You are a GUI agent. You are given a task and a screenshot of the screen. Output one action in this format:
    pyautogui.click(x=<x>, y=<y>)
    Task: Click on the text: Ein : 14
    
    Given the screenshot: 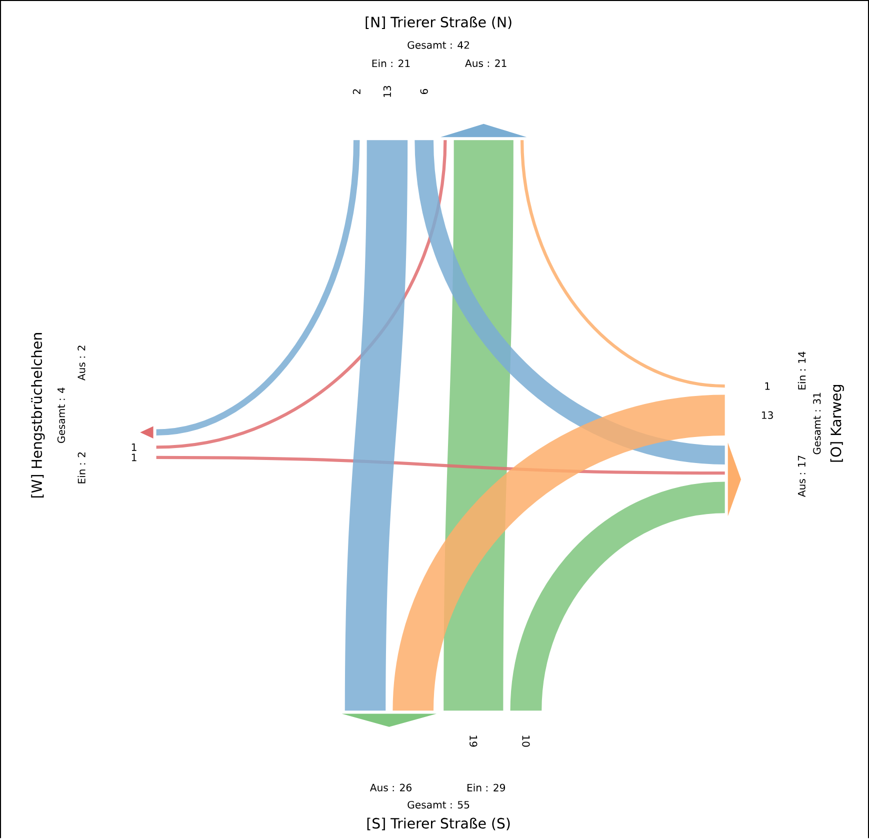 What is the action you would take?
    pyautogui.click(x=802, y=371)
    